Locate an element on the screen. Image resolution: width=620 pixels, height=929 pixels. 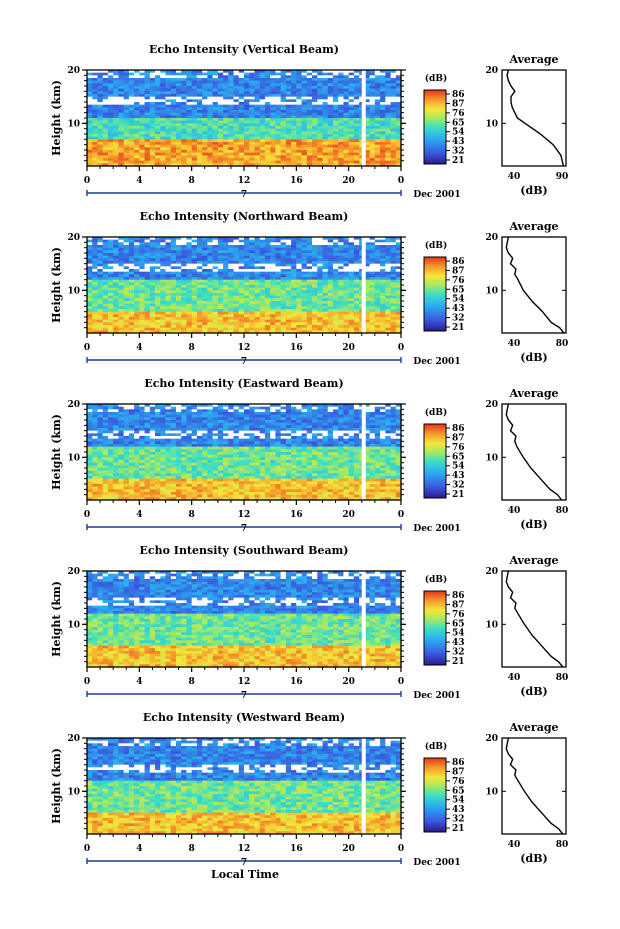
x-tick-label: 4 is located at coordinates (139, 181).